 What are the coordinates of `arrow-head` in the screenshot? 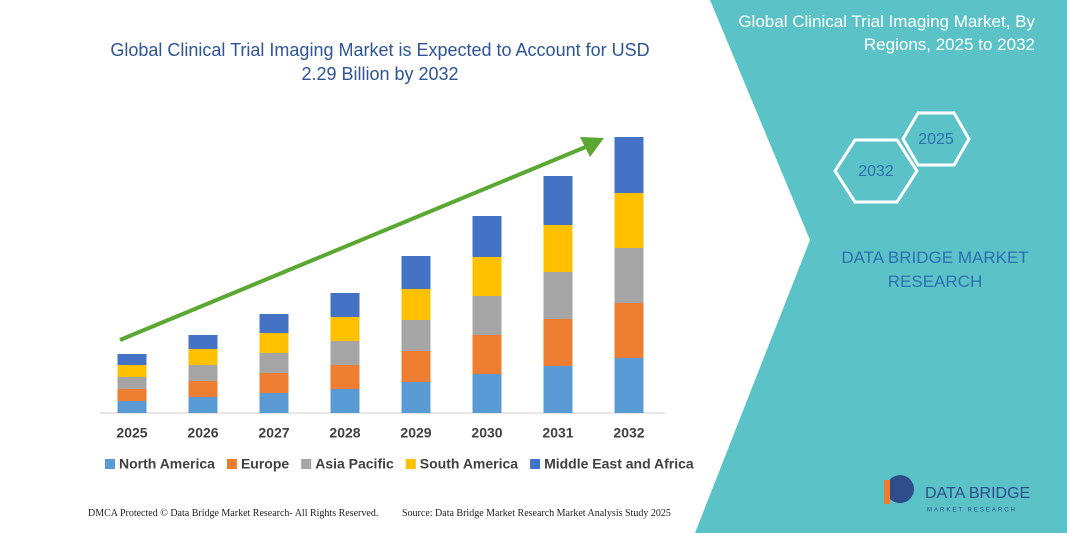 It's located at (592, 147).